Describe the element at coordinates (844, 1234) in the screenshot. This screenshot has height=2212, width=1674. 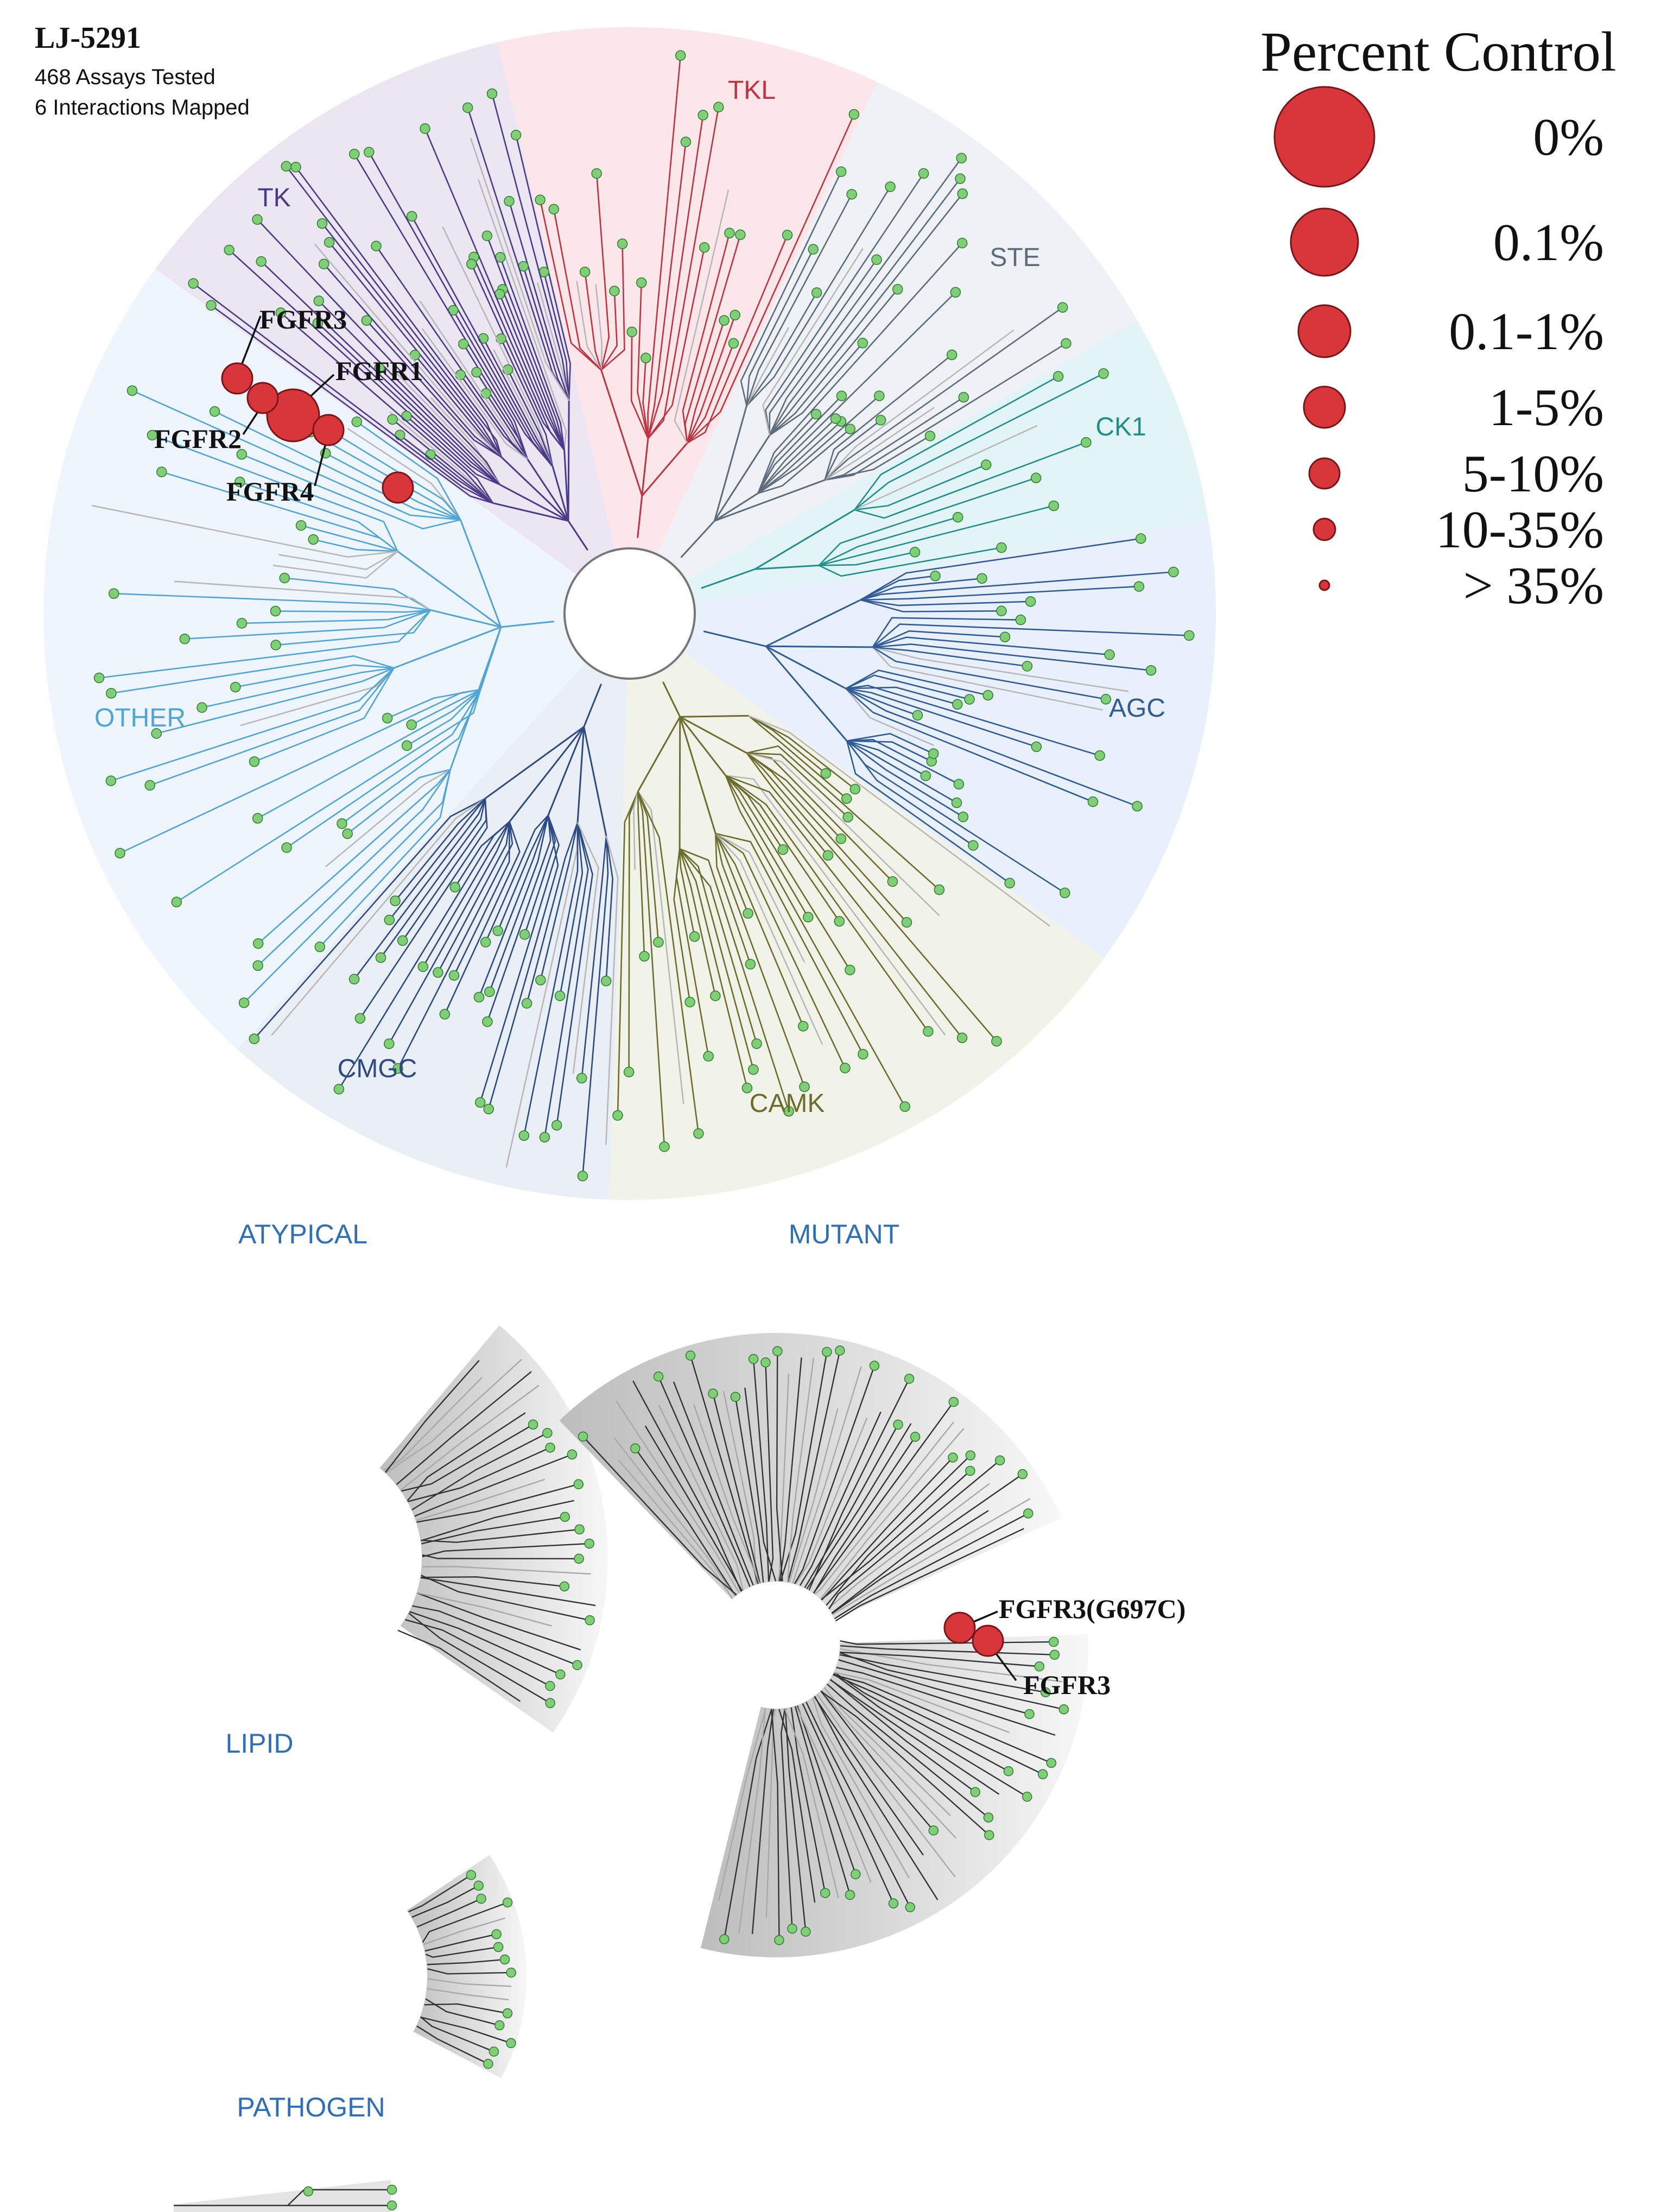
I see `section-label-mutant: MUTANT` at that location.